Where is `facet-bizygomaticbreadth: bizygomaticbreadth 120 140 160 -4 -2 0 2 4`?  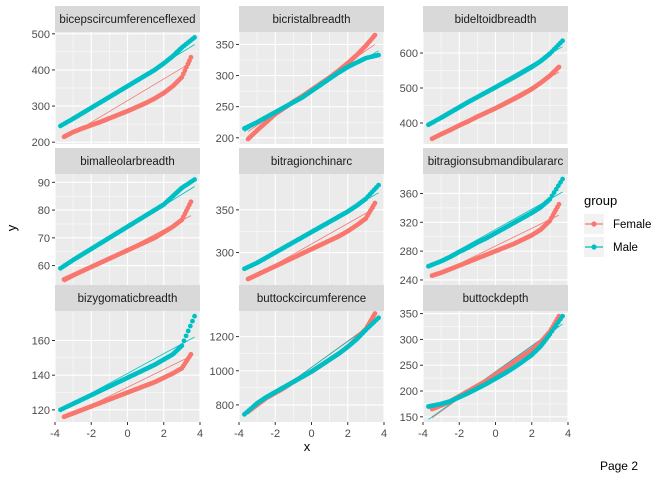
facet-bizygomaticbreadth: bizygomaticbreadth 120 140 160 -4 -2 0 2 4 is located at coordinates (117, 362).